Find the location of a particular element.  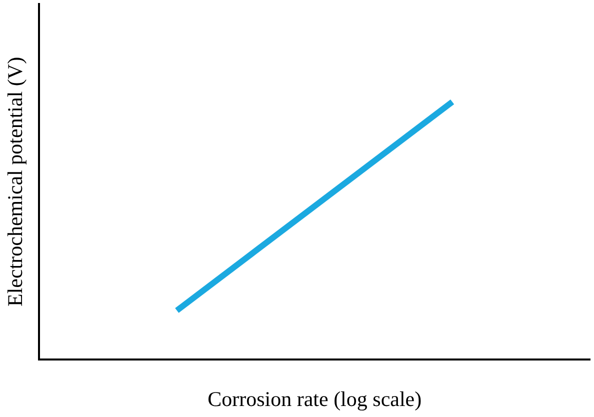

y-axis-title: Electrochemical potential (V) is located at coordinates (15, 181).